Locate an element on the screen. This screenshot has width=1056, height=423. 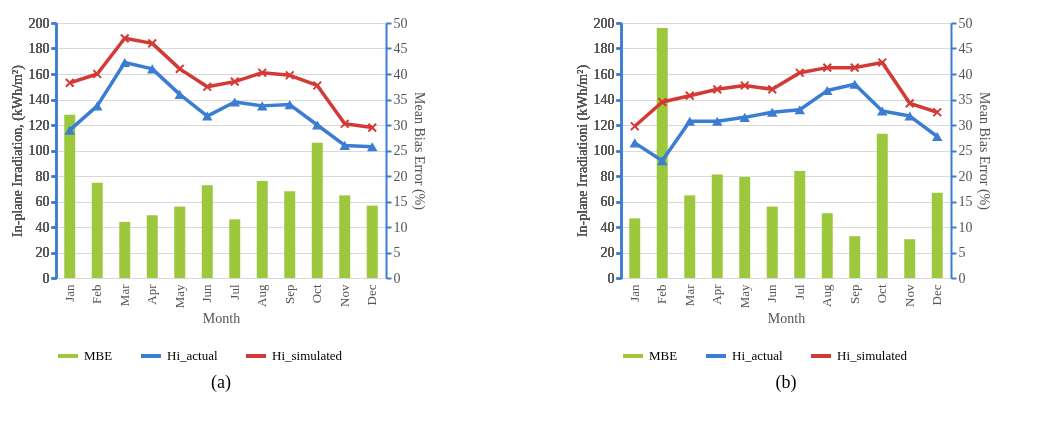
y-tick-label: 100 is located at coordinates (604, 150).